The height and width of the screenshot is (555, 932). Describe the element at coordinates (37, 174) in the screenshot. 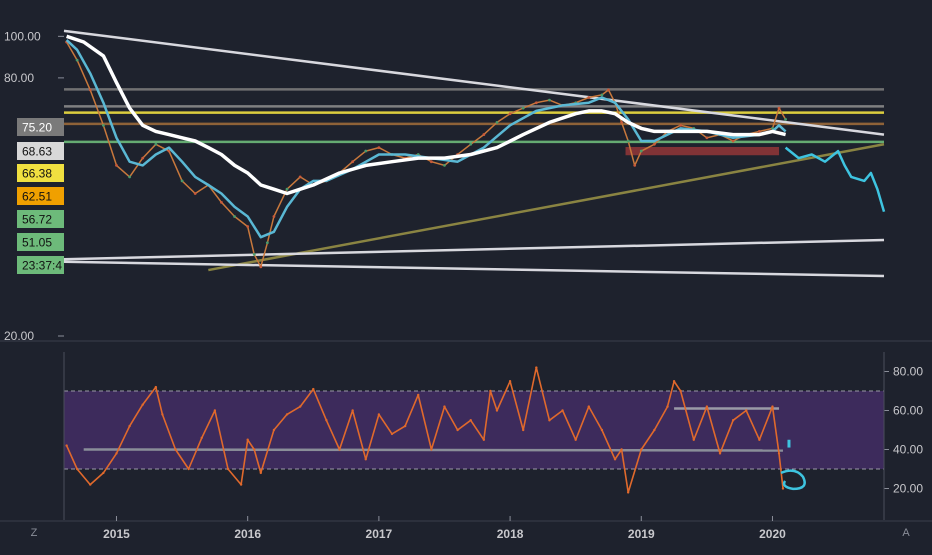

I see `price-badge-label: 66.38` at that location.